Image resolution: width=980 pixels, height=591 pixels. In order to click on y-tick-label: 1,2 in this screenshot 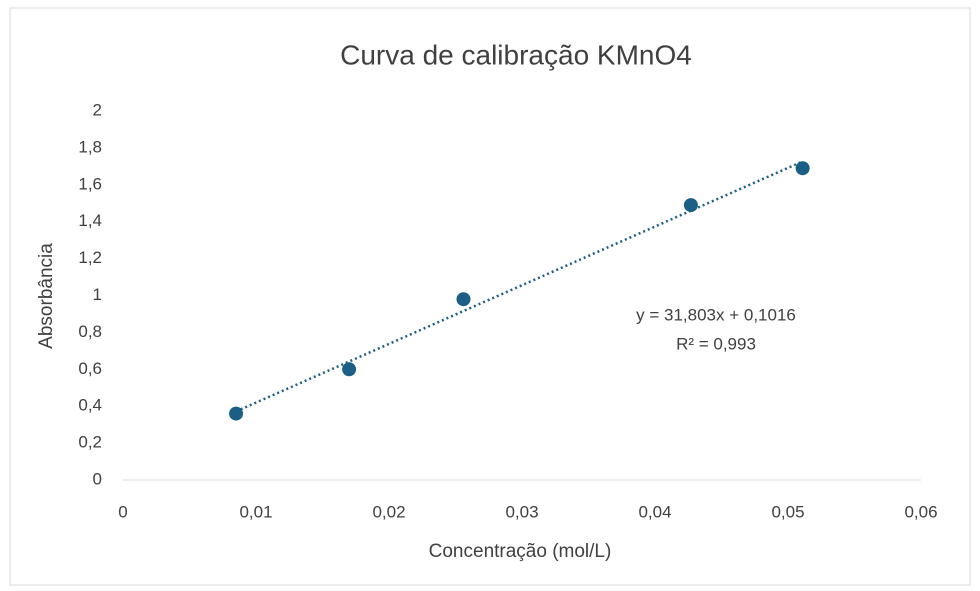, I will do `click(90, 257)`.